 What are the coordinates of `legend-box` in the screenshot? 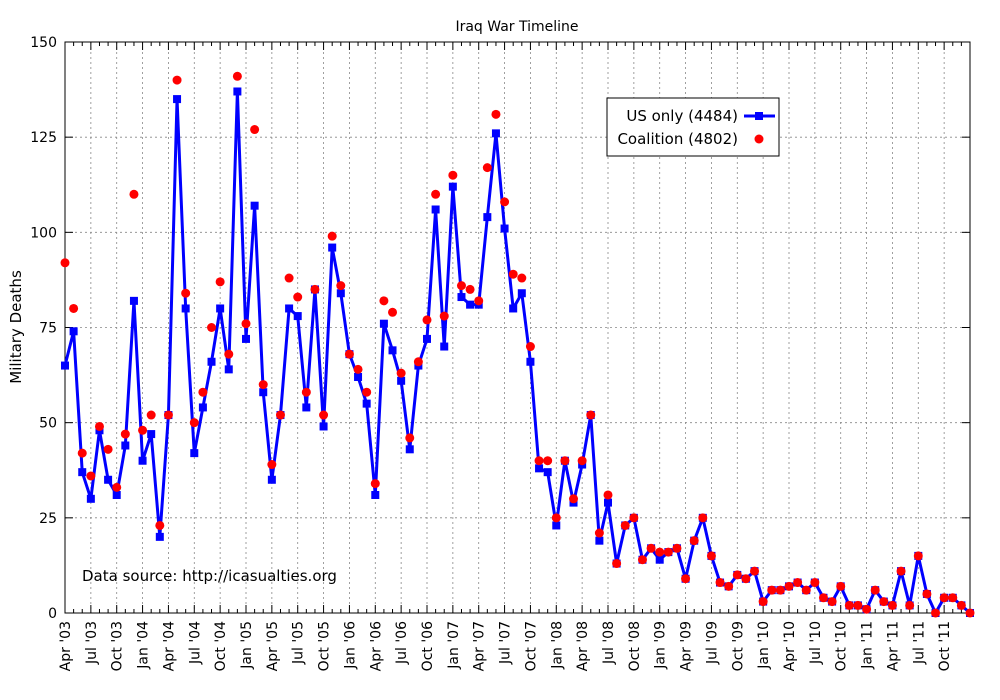 It's located at (693, 127).